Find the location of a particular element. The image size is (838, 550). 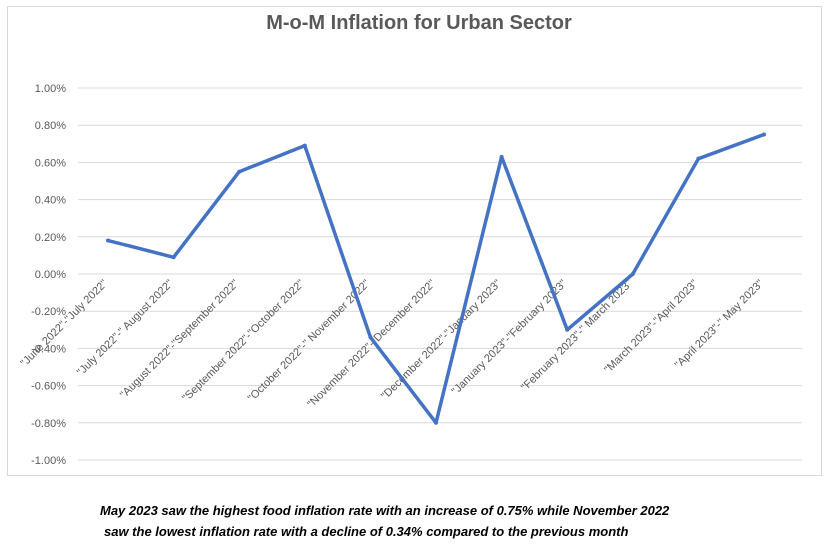

x-tick-label: "August 2022"-"September 2022" is located at coordinates (179, 339).